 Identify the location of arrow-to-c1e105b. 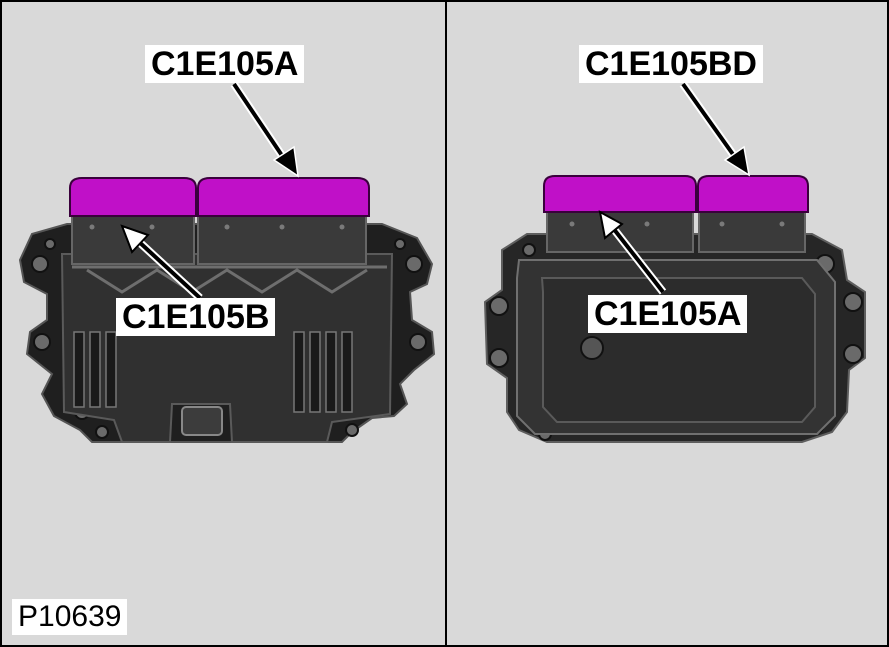
(161, 262).